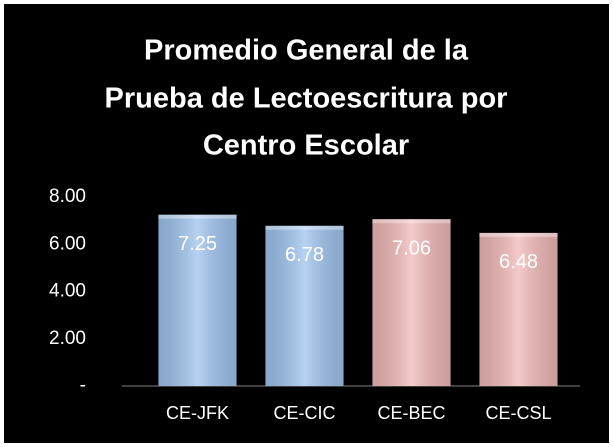 This screenshot has width=613, height=447. What do you see at coordinates (305, 413) in the screenshot?
I see `x-tick-label: CE-CIC` at bounding box center [305, 413].